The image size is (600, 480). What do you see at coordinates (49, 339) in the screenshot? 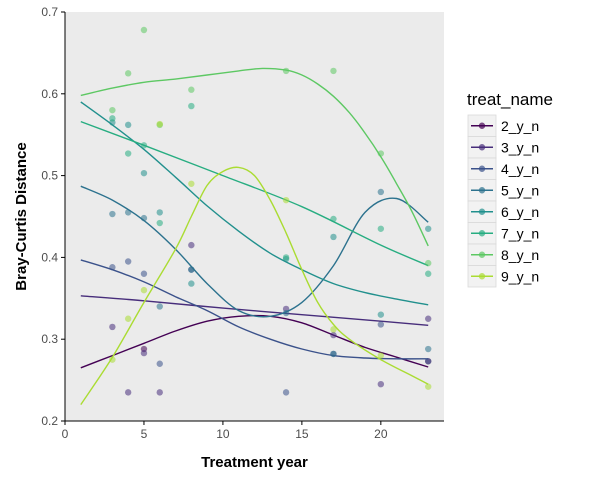
I see `y-tick-label: 0.3` at bounding box center [49, 339].